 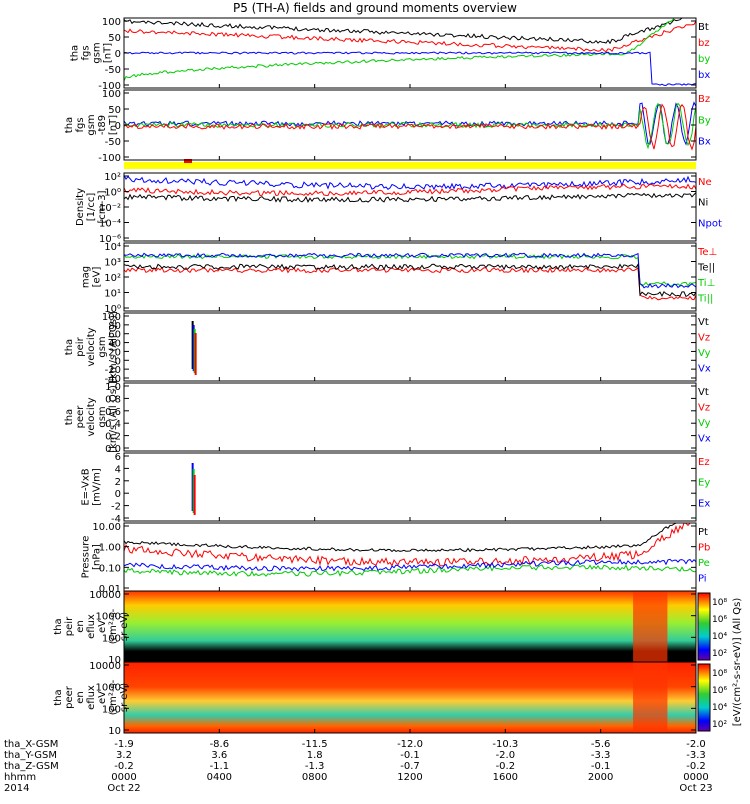 I want to click on colorbar-lower, so click(x=704, y=697).